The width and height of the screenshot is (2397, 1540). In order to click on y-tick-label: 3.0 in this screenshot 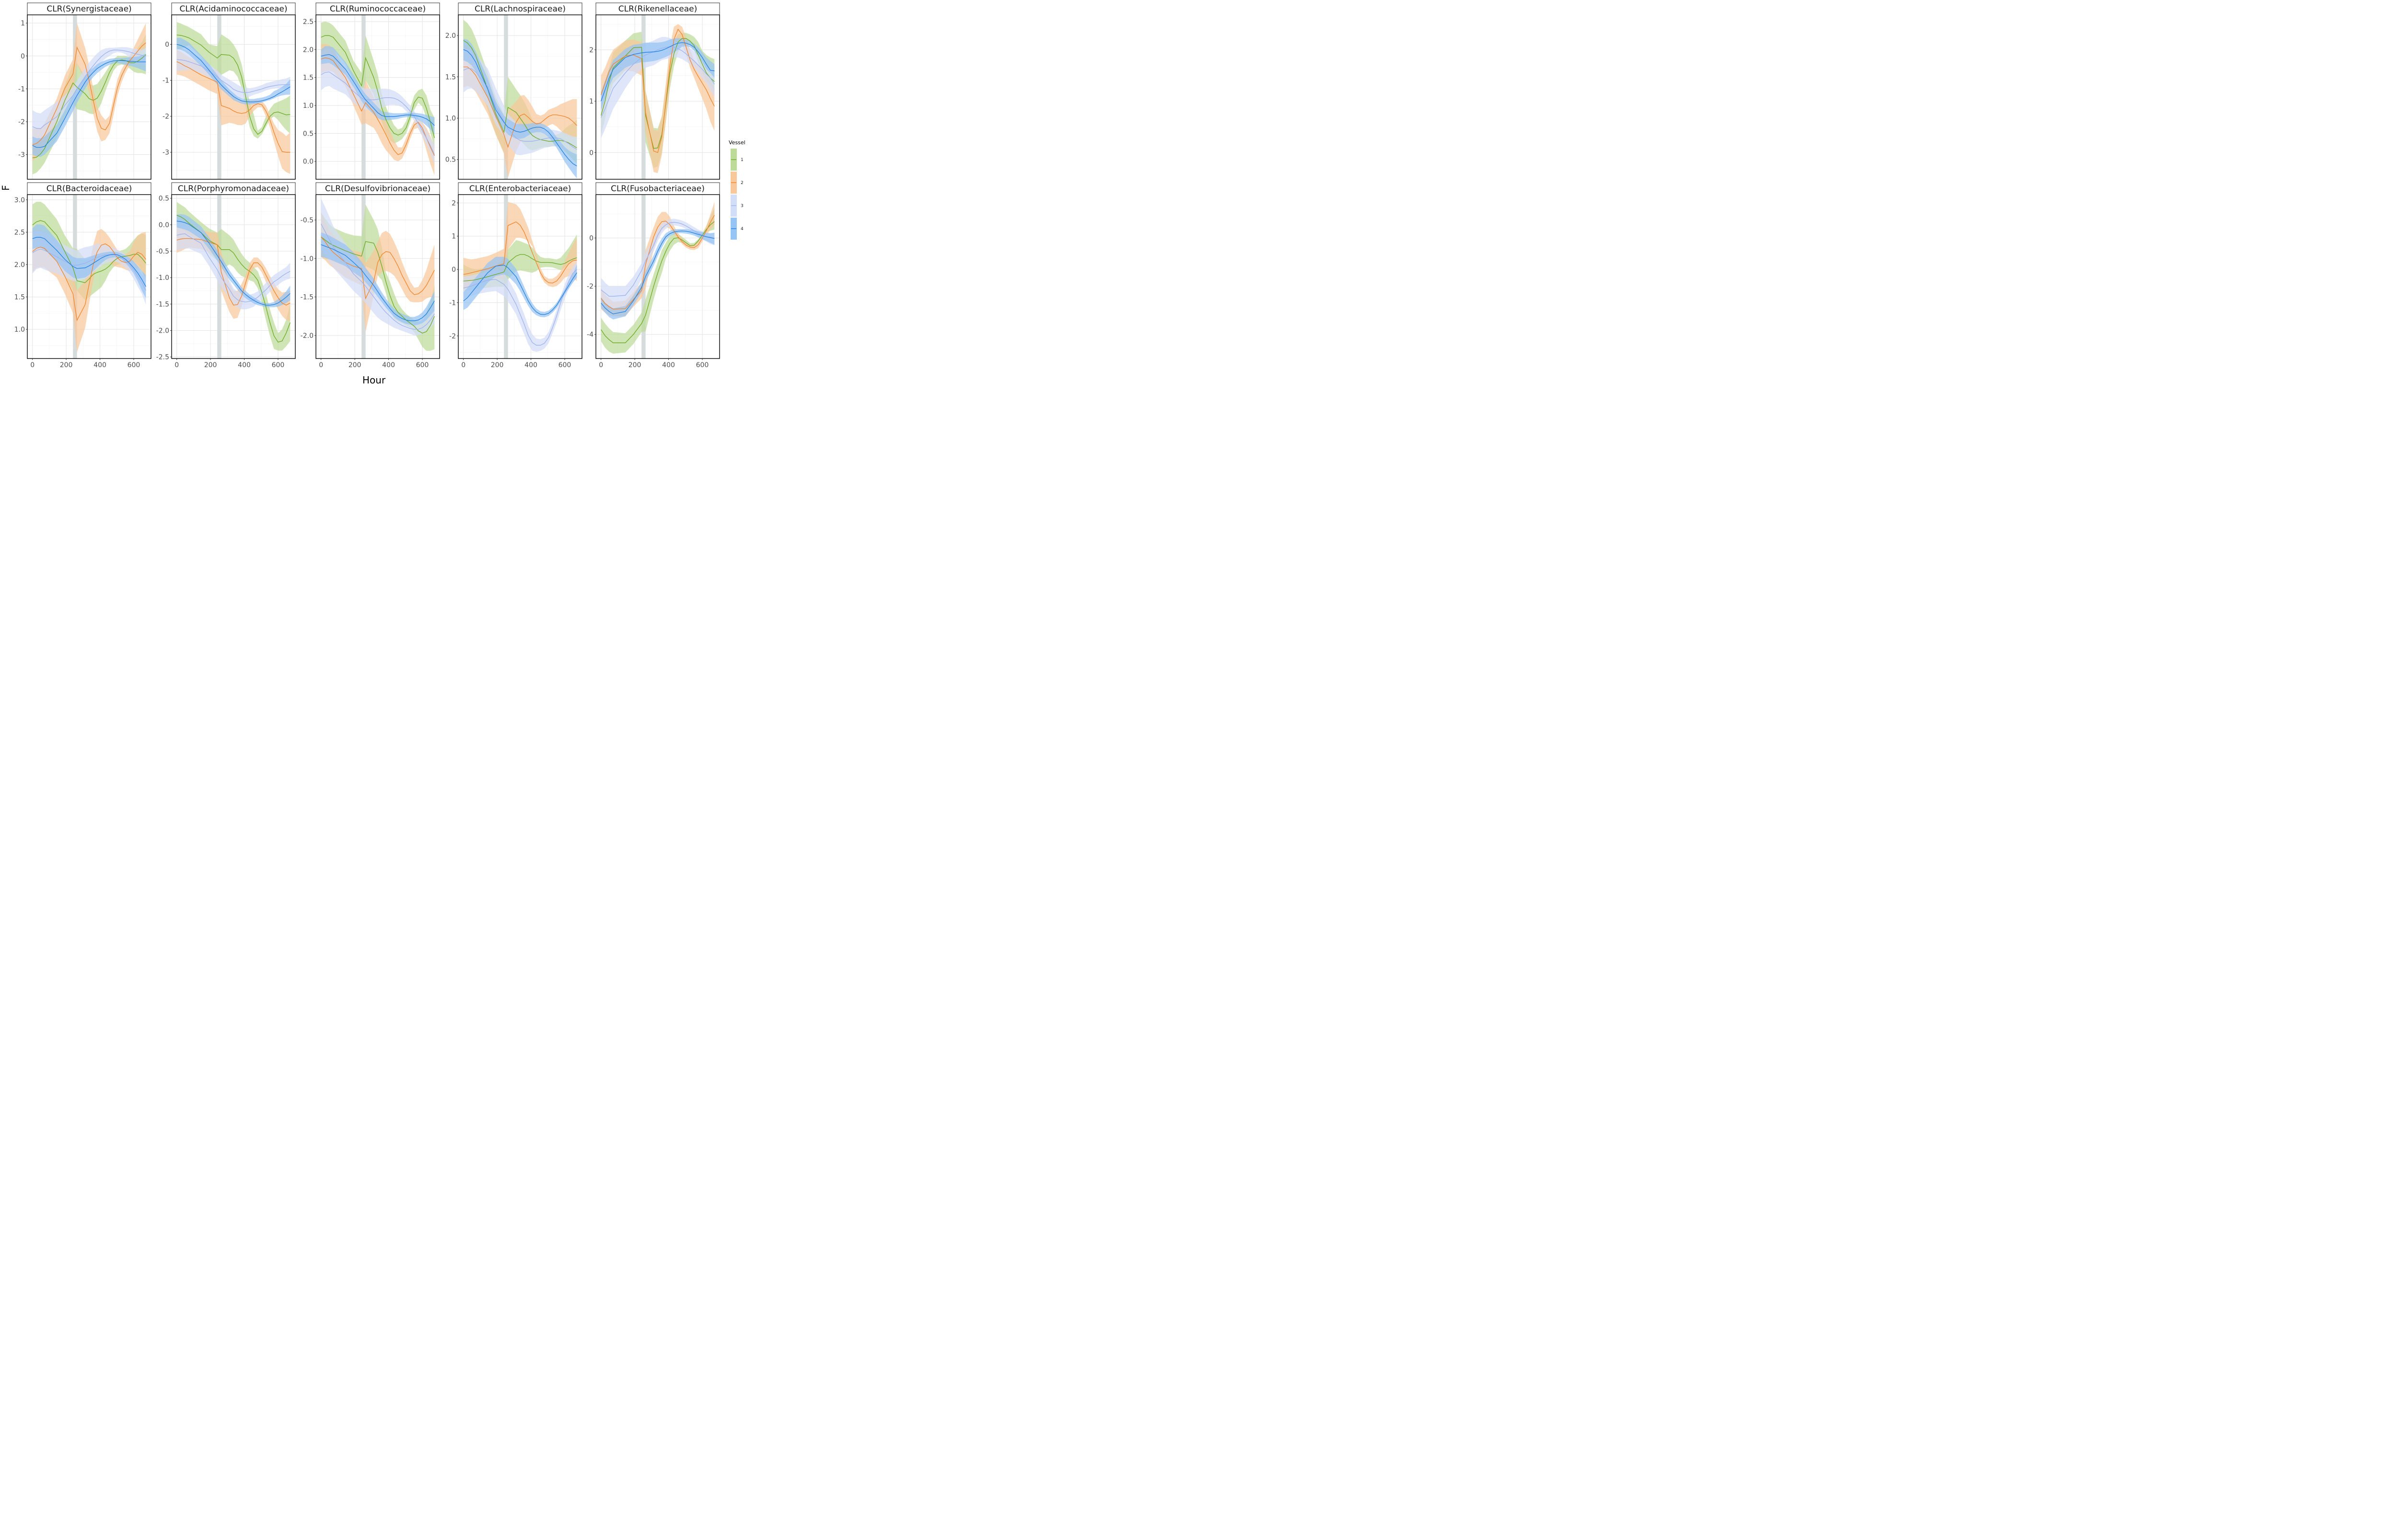, I will do `click(19, 200)`.